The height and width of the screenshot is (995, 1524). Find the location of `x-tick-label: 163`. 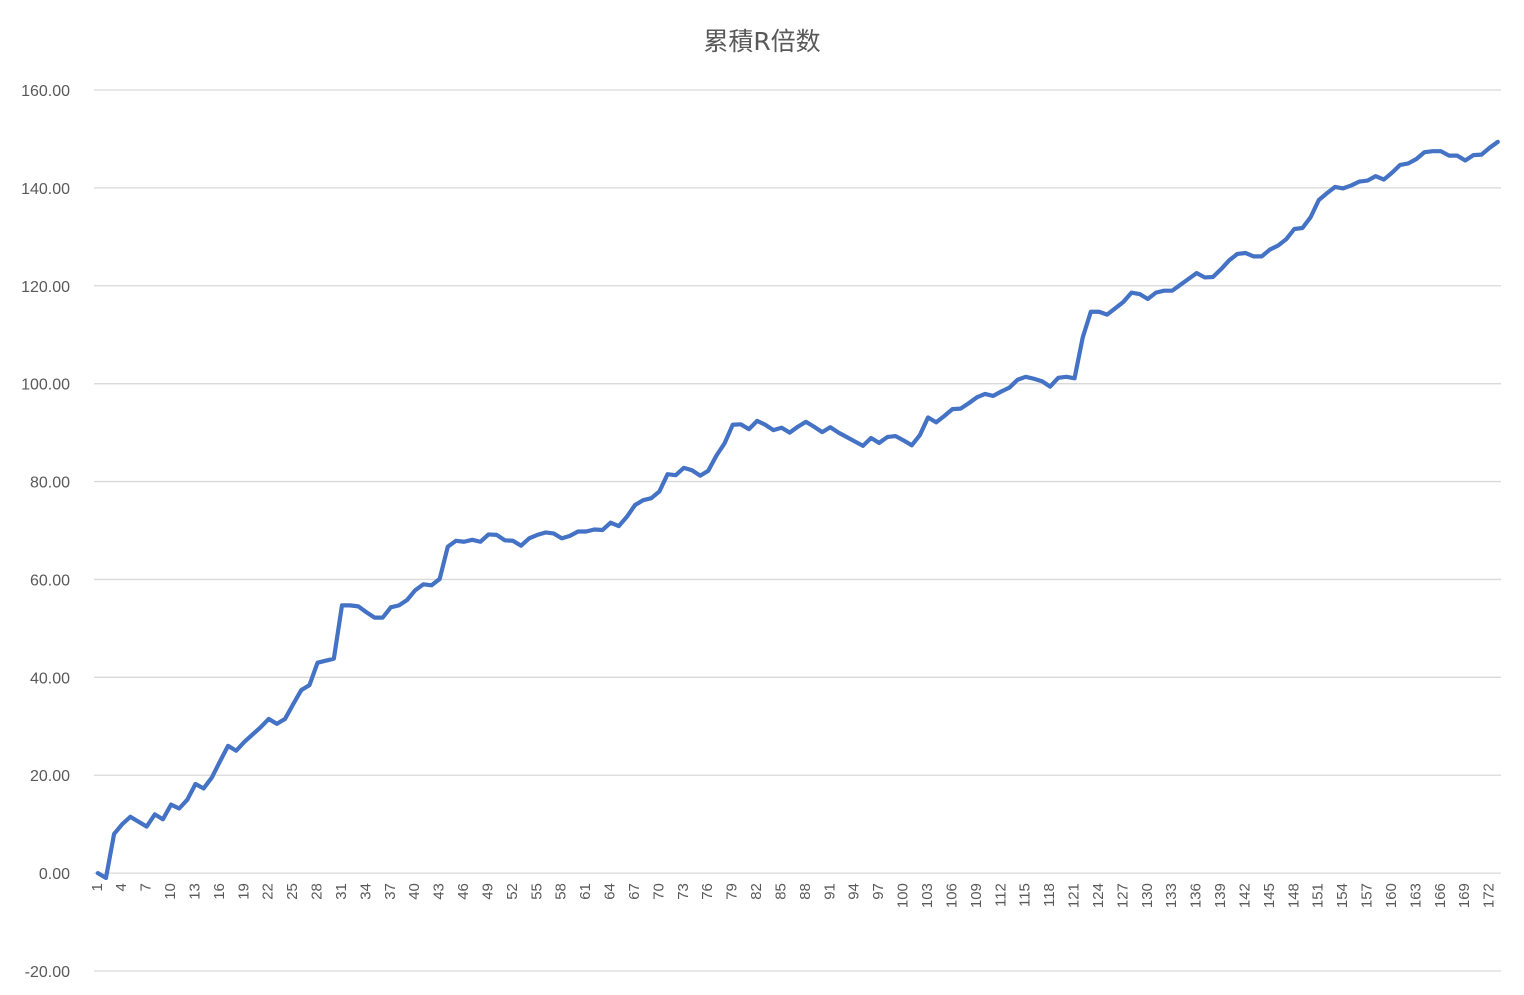

x-tick-label: 163 is located at coordinates (1415, 895).